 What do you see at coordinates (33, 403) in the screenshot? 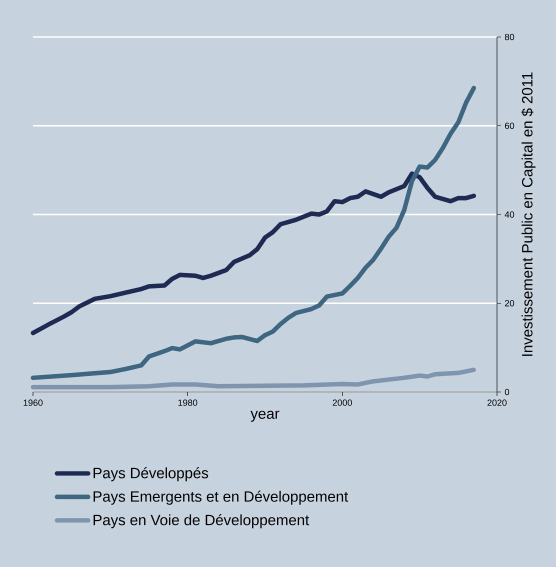
I see `x-tick-label: 1960` at bounding box center [33, 403].